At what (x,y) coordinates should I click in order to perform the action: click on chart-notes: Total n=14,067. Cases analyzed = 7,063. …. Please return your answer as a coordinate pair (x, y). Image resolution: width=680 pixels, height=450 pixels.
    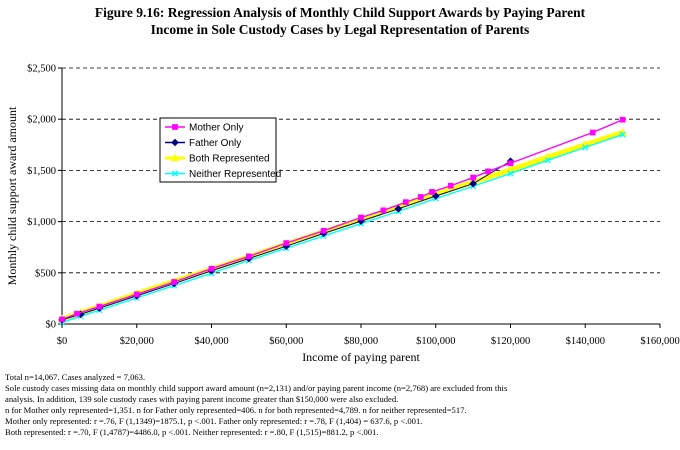
    Looking at the image, I should click on (341, 405).